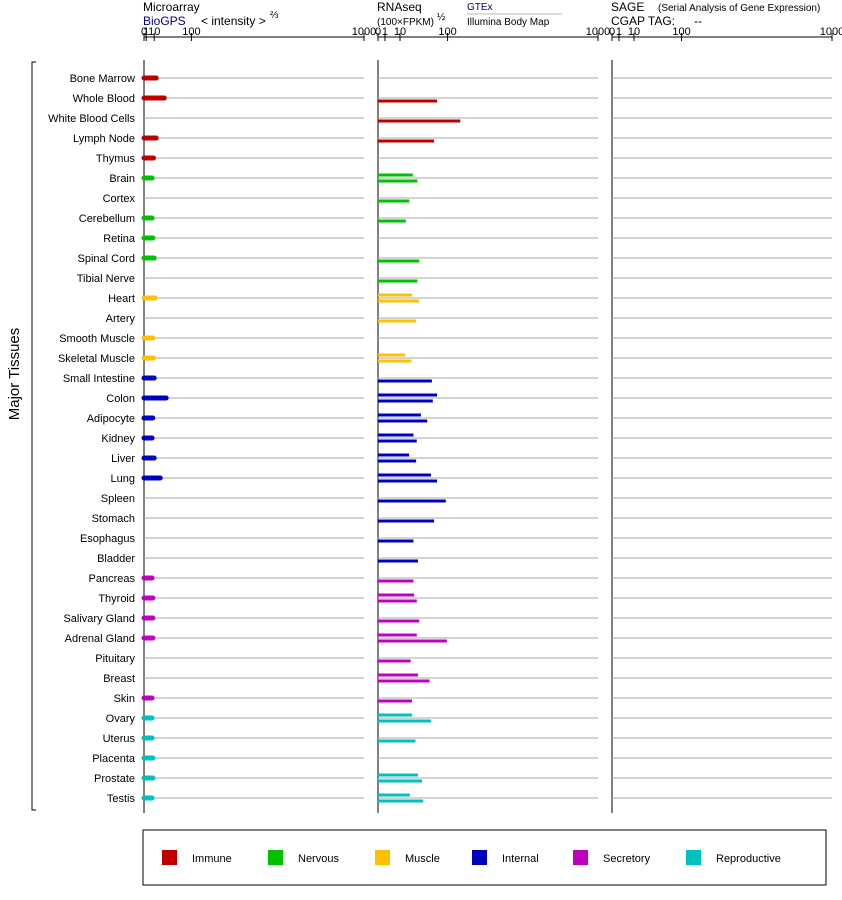 The width and height of the screenshot is (842, 900). Describe the element at coordinates (121, 319) in the screenshot. I see `tissue-label-artery: Artery` at that location.